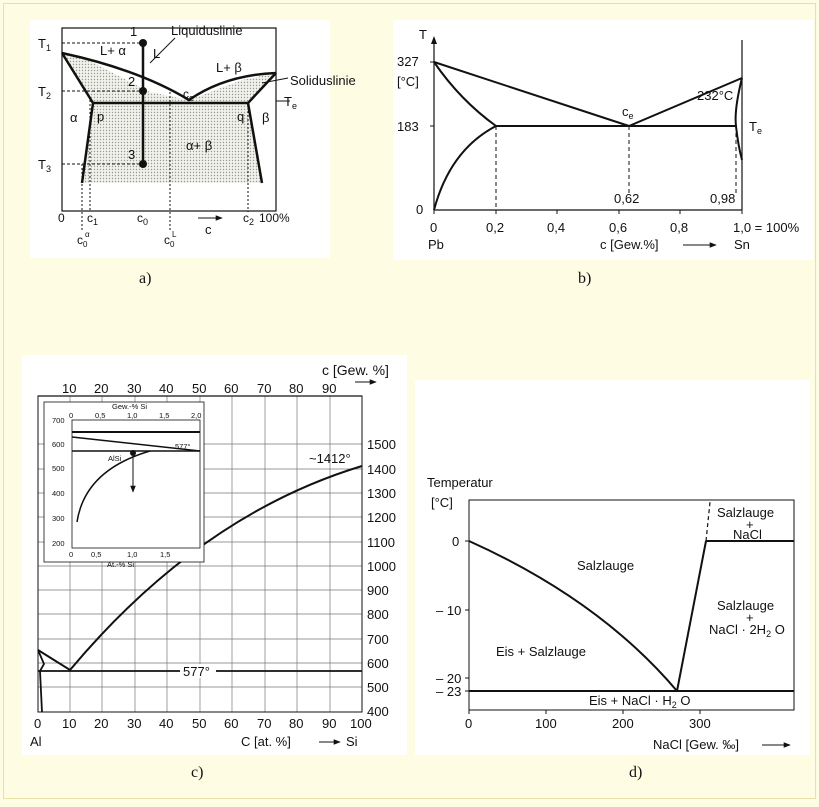 The width and height of the screenshot is (819, 807). I want to click on panel-c-annot-577-bg, so click(198, 671).